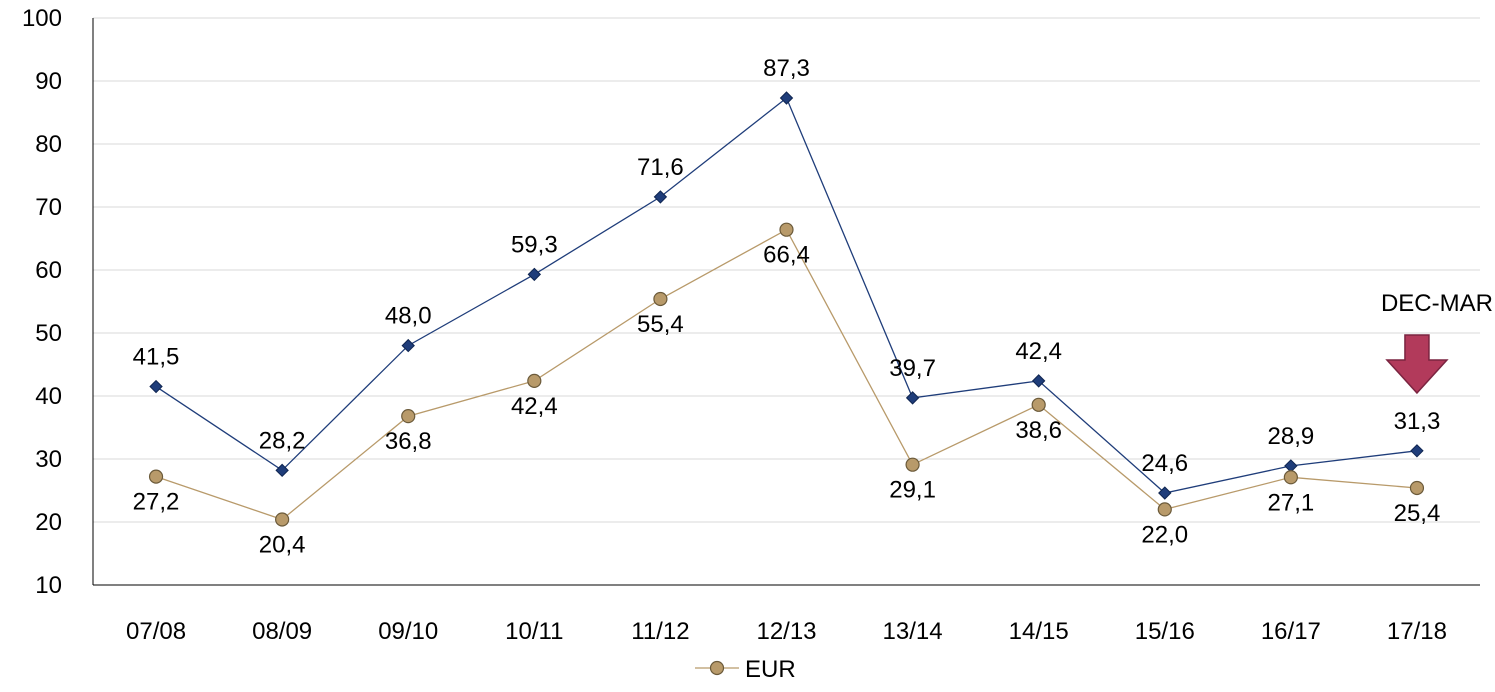 The height and width of the screenshot is (692, 1495). I want to click on y-tick-label: 80, so click(48, 144).